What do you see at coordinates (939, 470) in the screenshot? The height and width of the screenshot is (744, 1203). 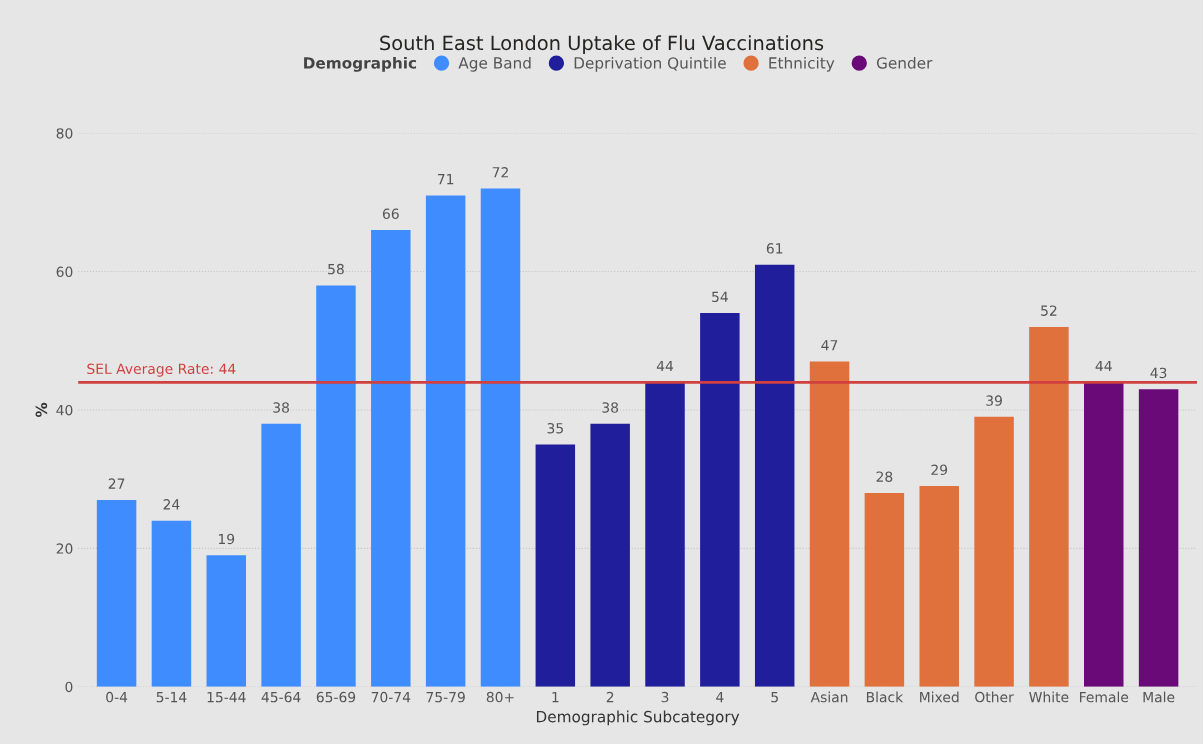 I see `data-label: 29` at bounding box center [939, 470].